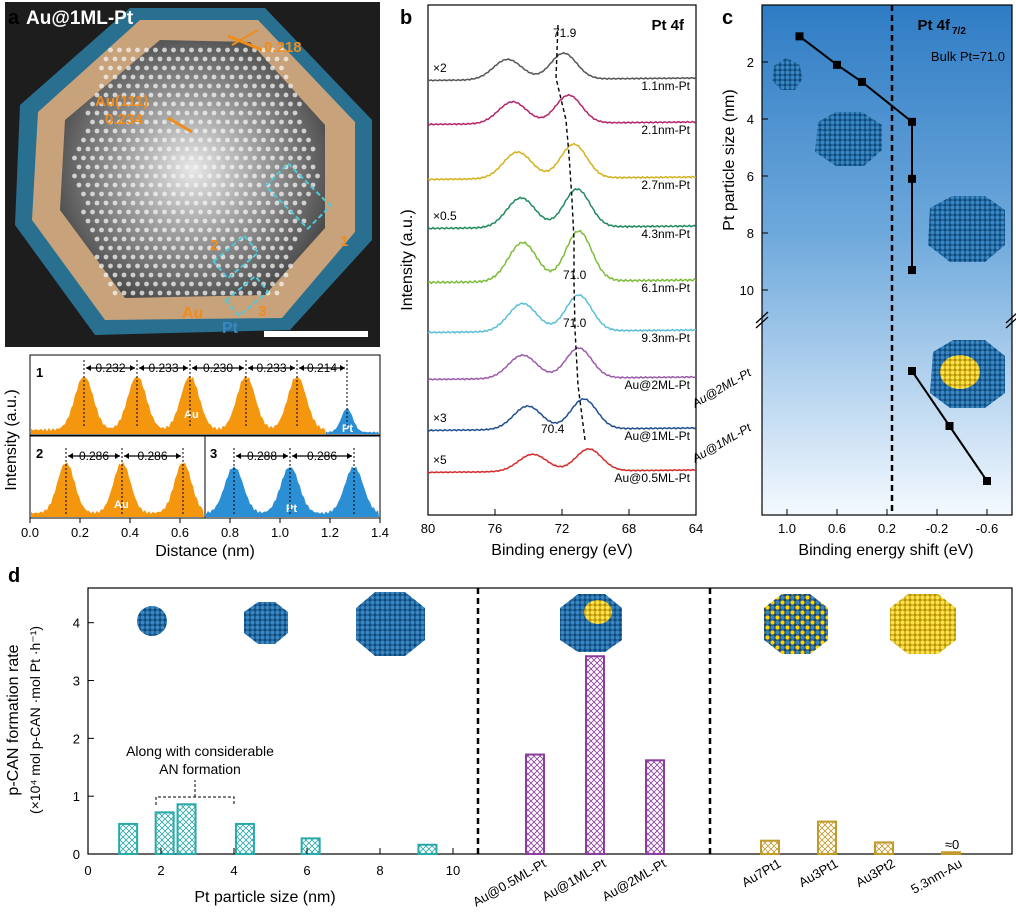 This screenshot has width=1016, height=912. Describe the element at coordinates (196, 171) in the screenshot. I see `lattice-dots` at that location.